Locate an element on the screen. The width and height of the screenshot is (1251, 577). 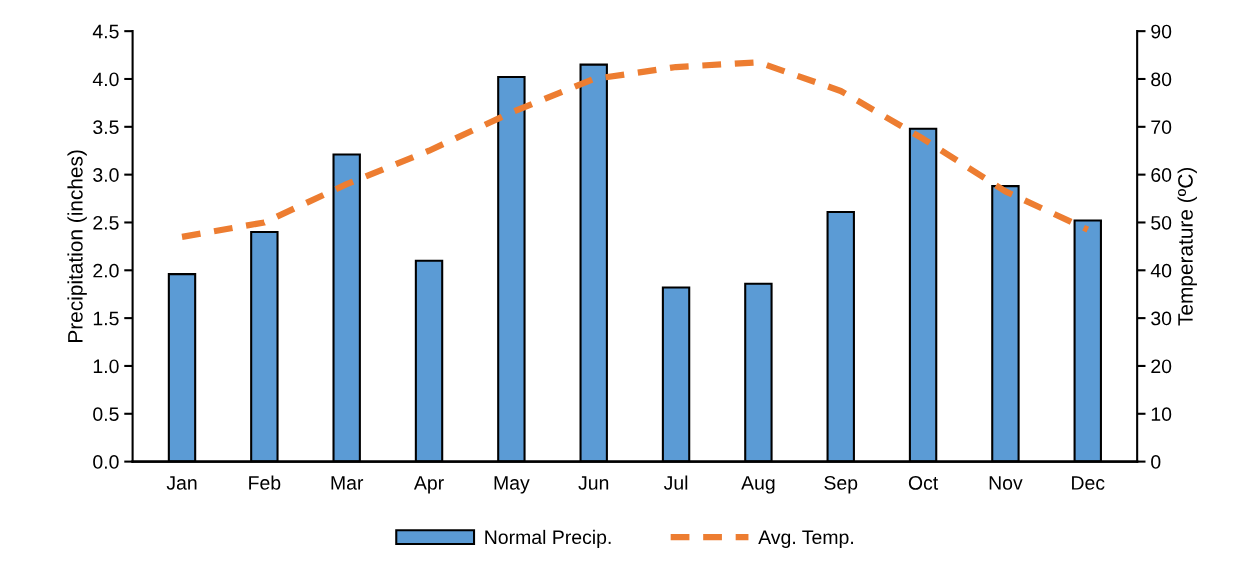
y-tick-label: 4.0 is located at coordinates (105, 79).